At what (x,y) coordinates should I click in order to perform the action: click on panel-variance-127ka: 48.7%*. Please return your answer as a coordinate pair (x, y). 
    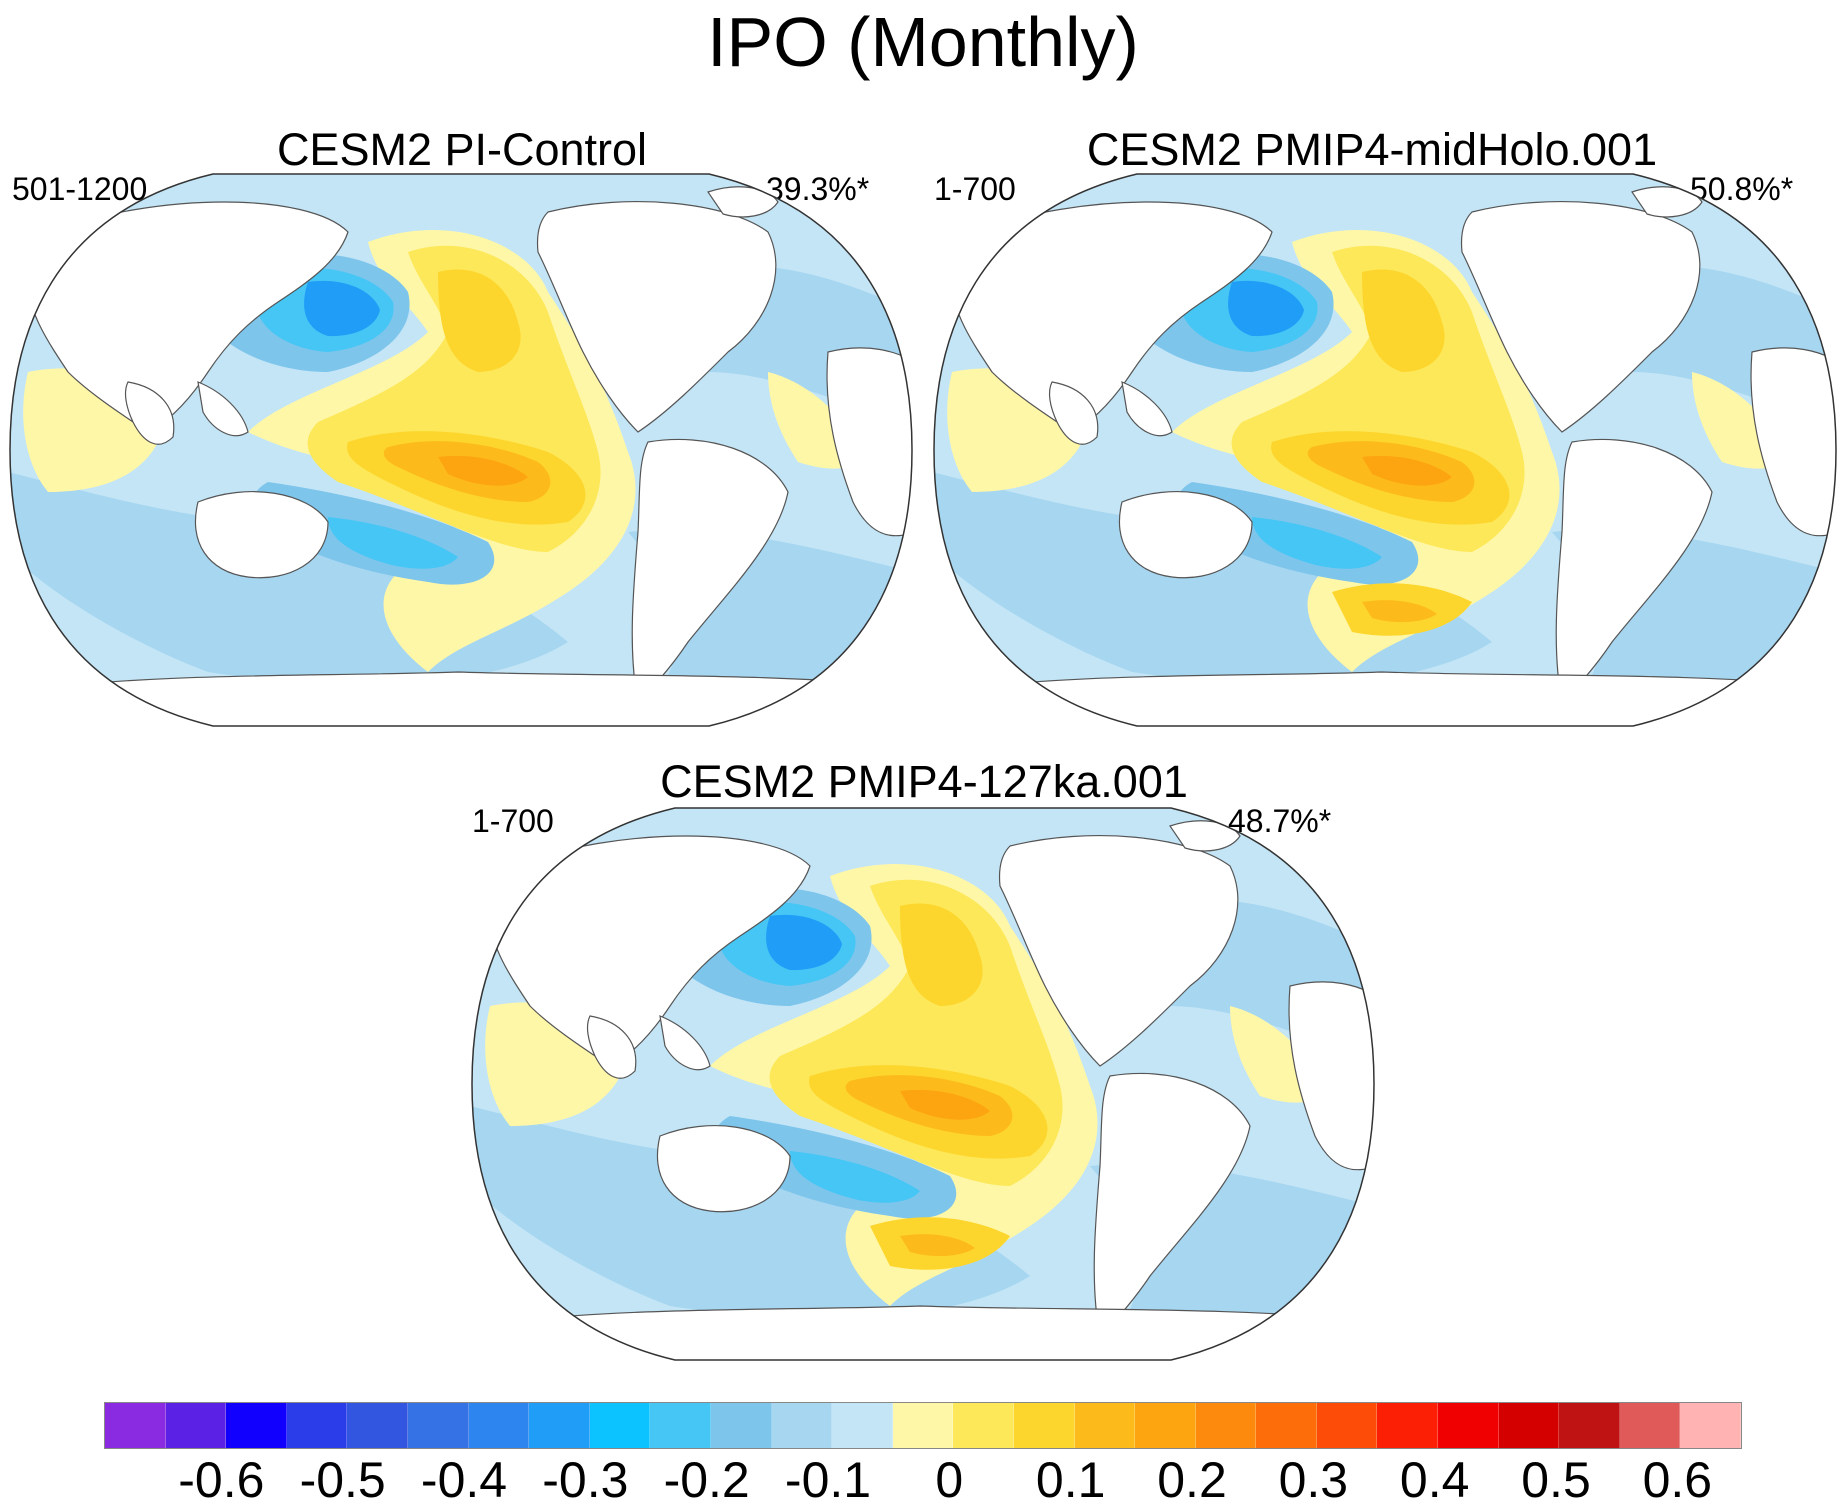
    Looking at the image, I should click on (1280, 821).